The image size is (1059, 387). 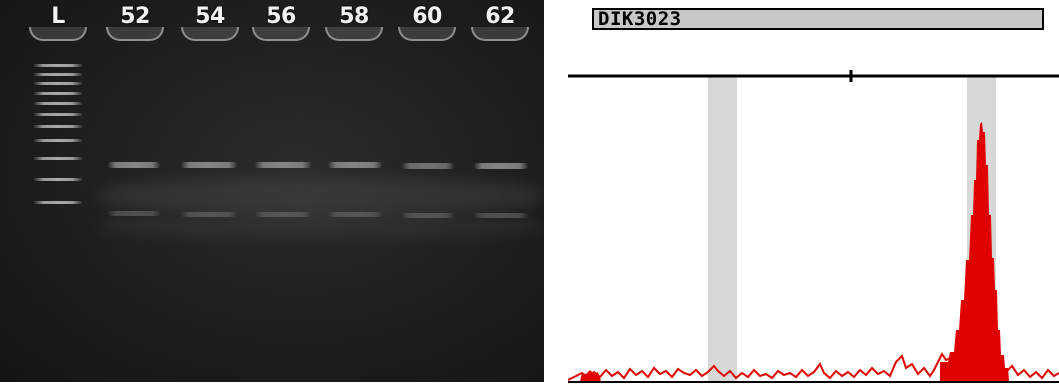 I want to click on allele-bin, so click(x=722, y=230).